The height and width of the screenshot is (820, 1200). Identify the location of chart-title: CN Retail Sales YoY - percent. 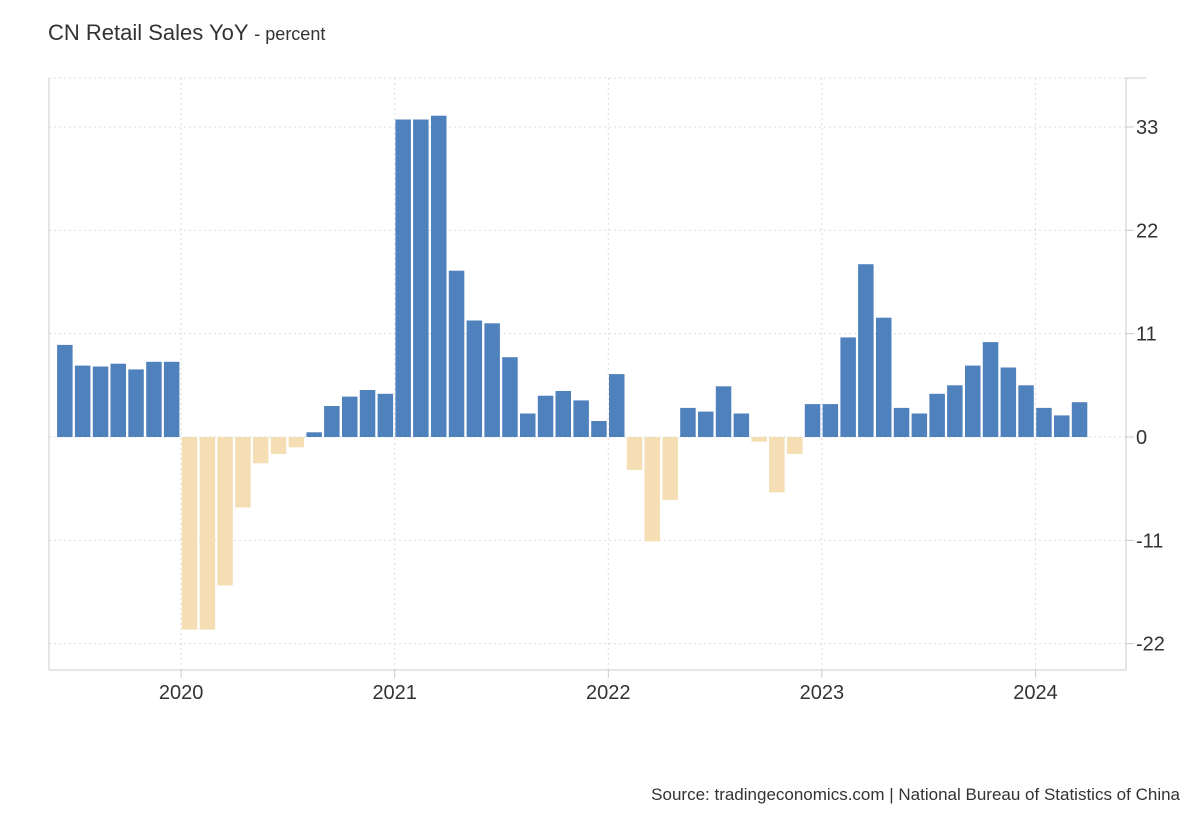
(186, 33).